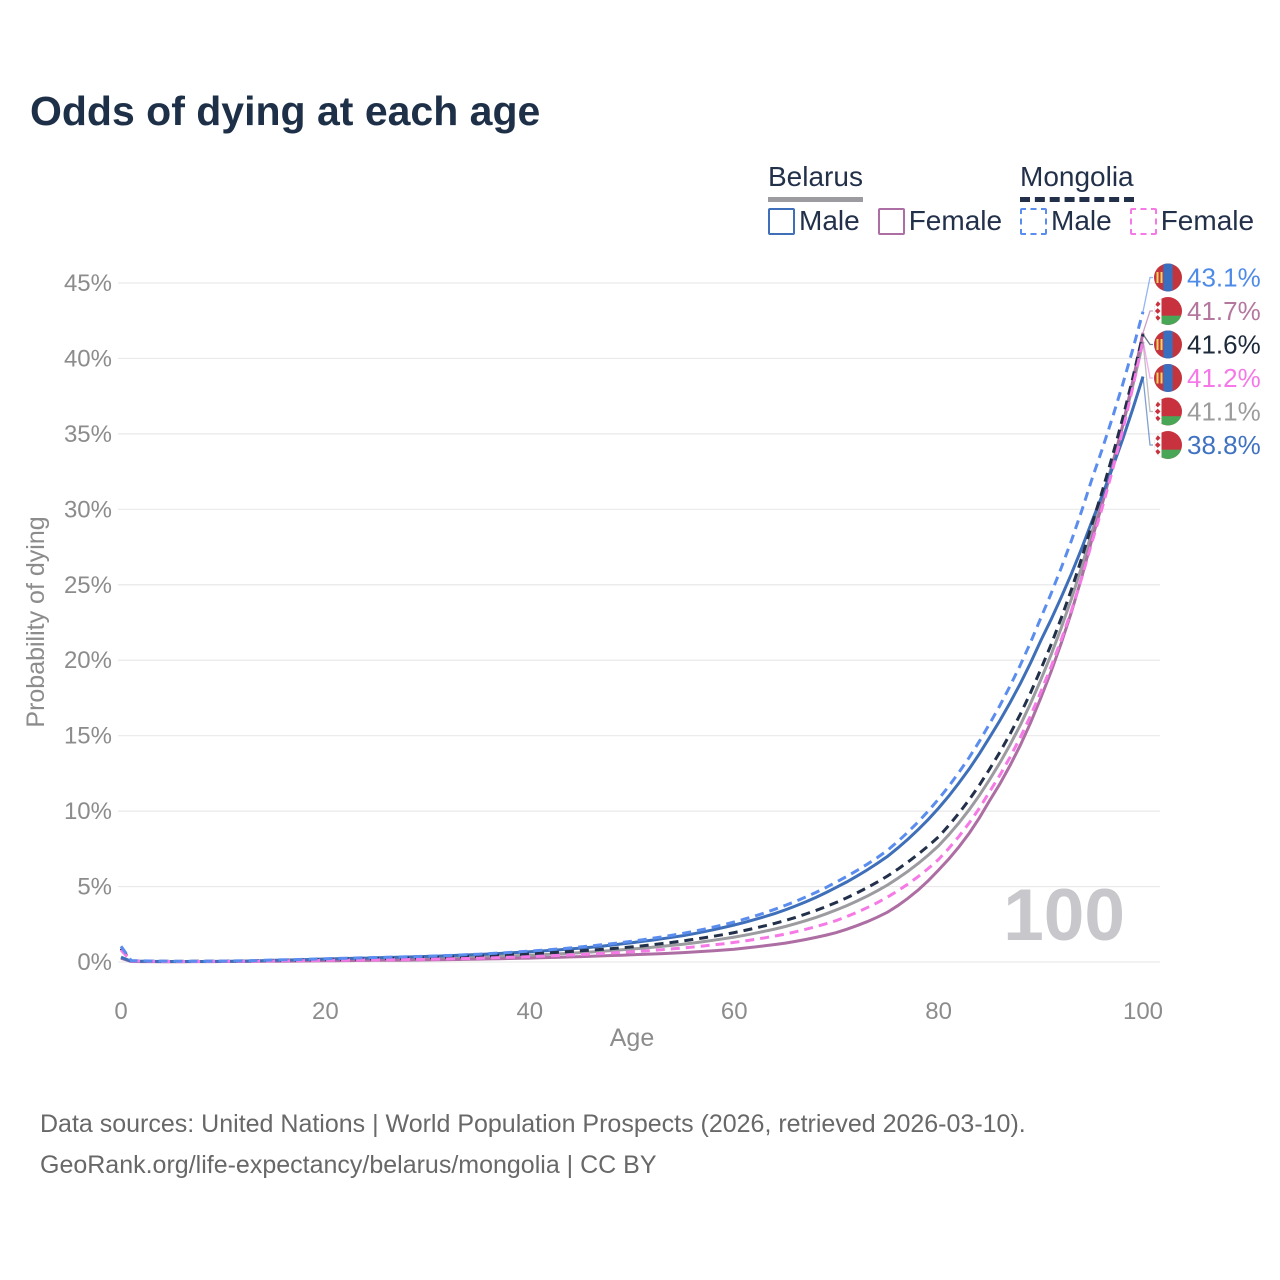 The image size is (1280, 1280). What do you see at coordinates (36, 621) in the screenshot?
I see `y-axis-title: Probability of dying` at bounding box center [36, 621].